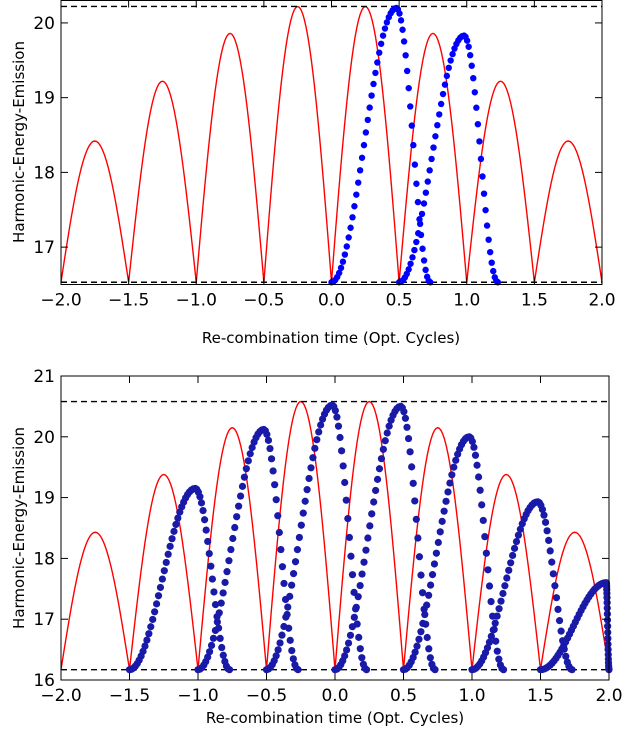  Describe the element at coordinates (466, 301) in the screenshot. I see `x-tick-label: 1.0` at that location.